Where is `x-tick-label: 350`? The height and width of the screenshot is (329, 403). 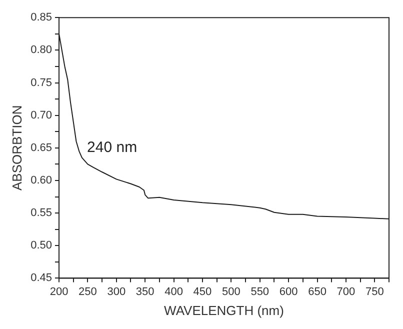 x-tick-label: 350 is located at coordinates (145, 292).